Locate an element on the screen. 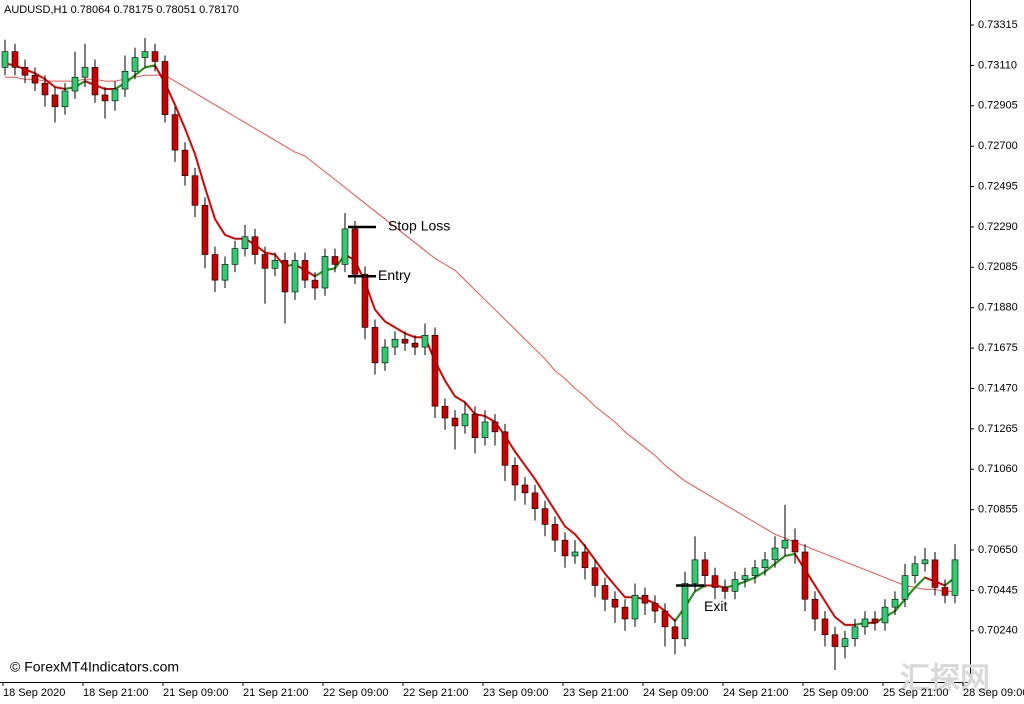 The height and width of the screenshot is (704, 1024). y-tick-label: 0.72495 is located at coordinates (998, 186).